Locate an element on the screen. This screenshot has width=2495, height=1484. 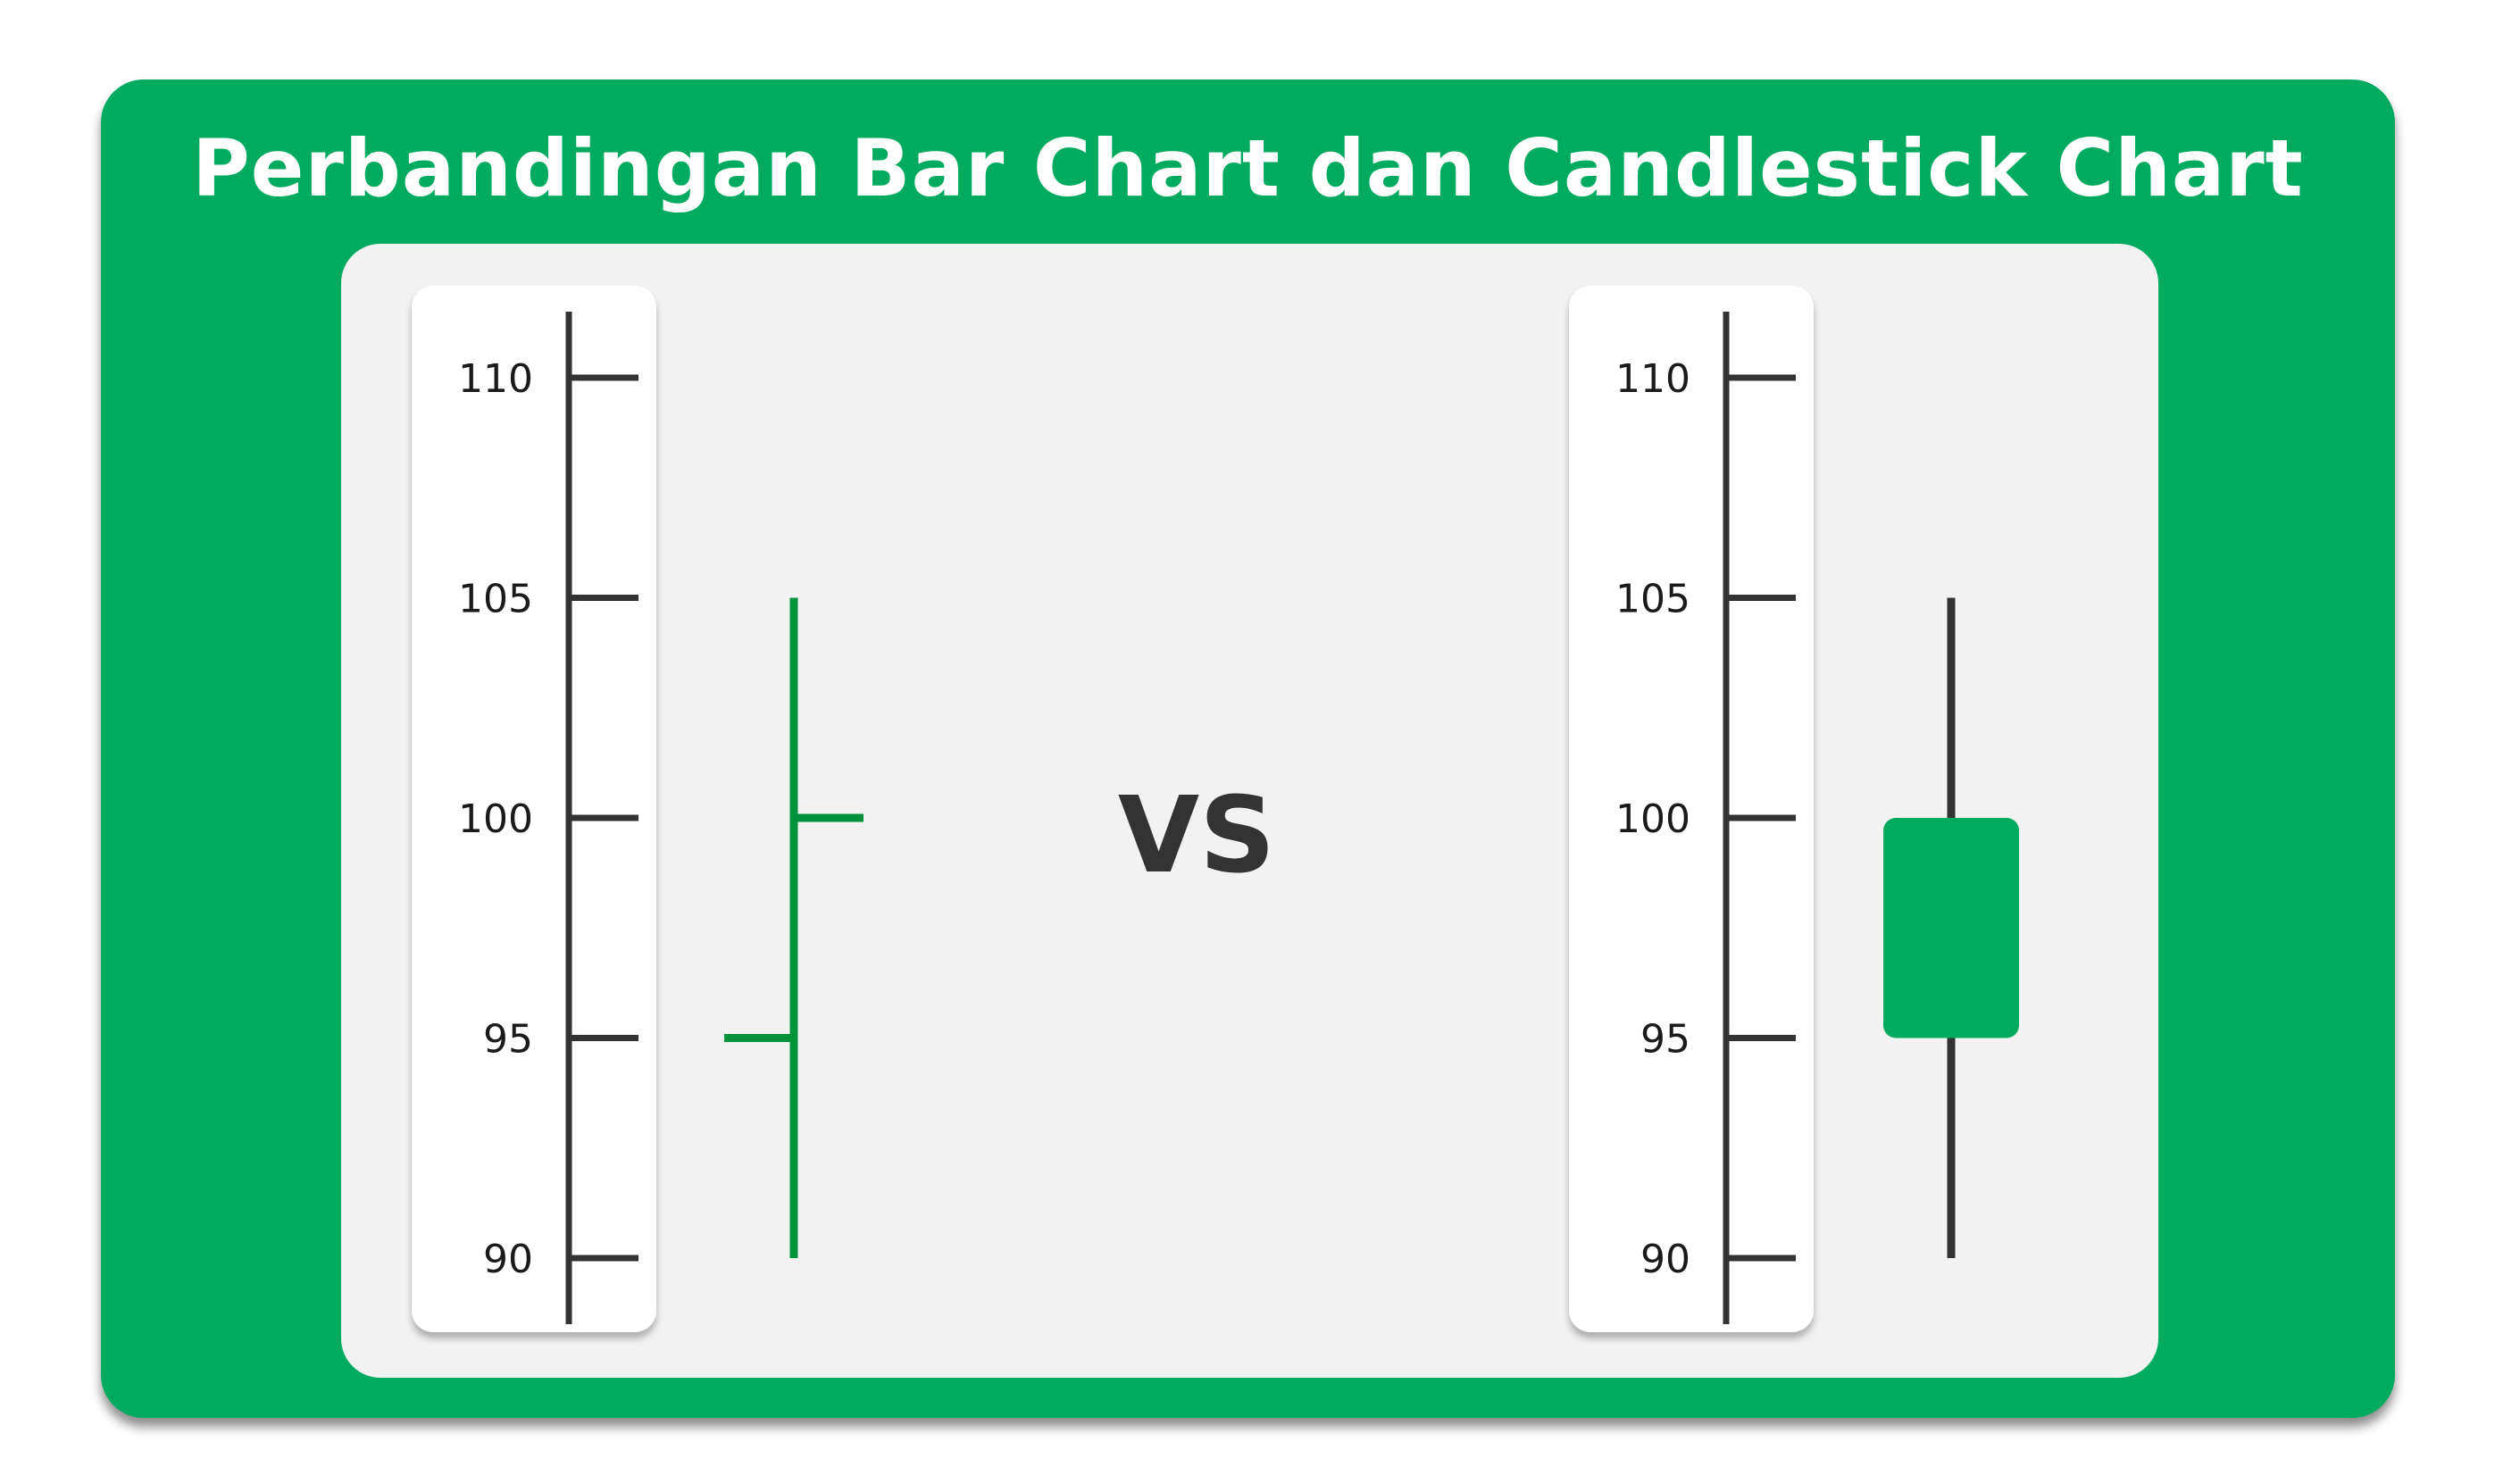
candle-body is located at coordinates (1951, 928).